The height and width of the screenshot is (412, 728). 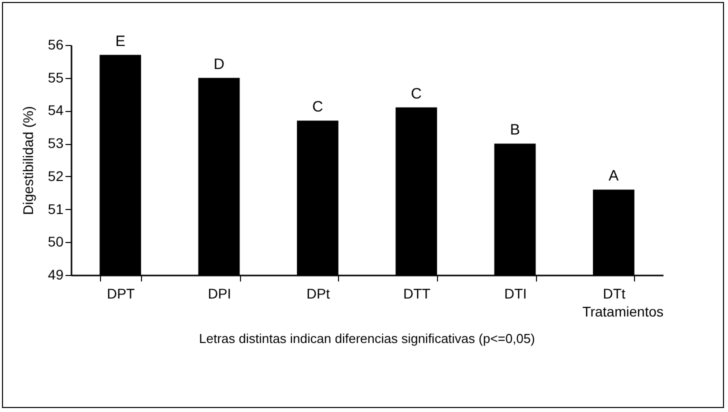 What do you see at coordinates (56, 242) in the screenshot?
I see `y-tick-label: 50` at bounding box center [56, 242].